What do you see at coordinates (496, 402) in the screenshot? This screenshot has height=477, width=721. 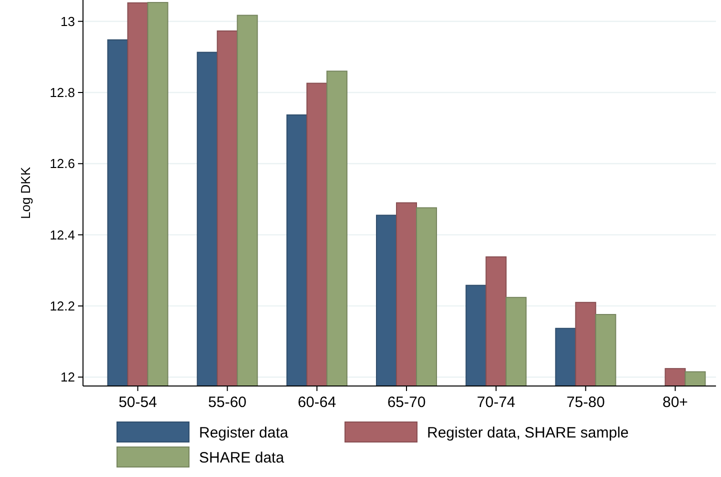 I see `x-tick-label: 70-74` at bounding box center [496, 402].